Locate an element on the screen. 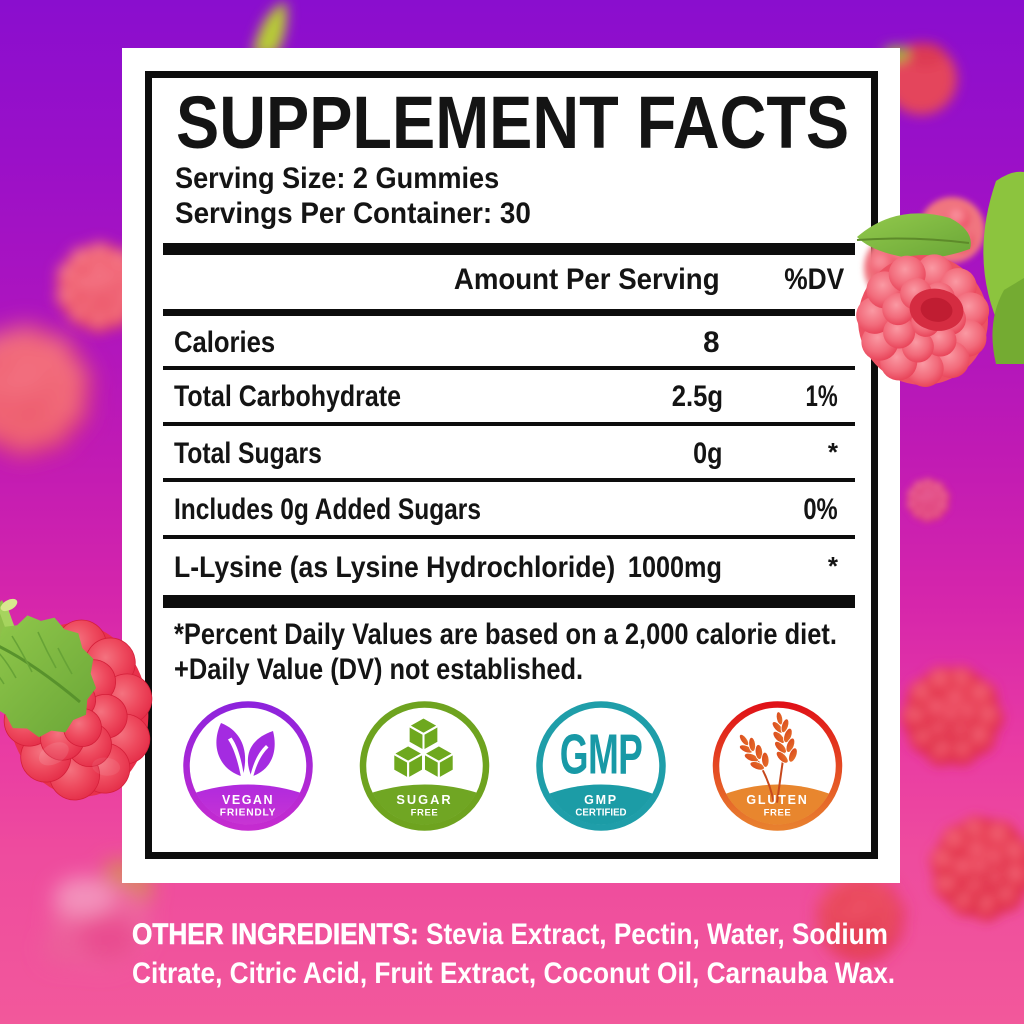 The width and height of the screenshot is (1024, 1024). svg-text: FRIENDLY is located at coordinates (248, 813).